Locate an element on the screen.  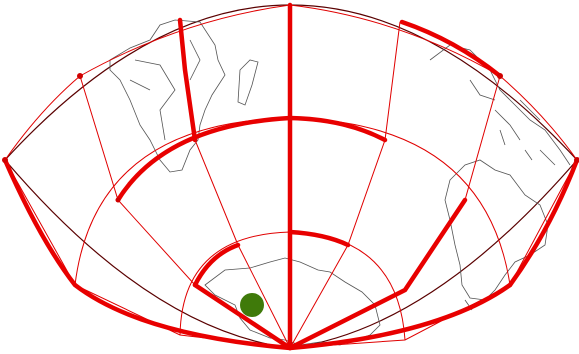
coastline-madagascar is located at coordinates (248, 82).